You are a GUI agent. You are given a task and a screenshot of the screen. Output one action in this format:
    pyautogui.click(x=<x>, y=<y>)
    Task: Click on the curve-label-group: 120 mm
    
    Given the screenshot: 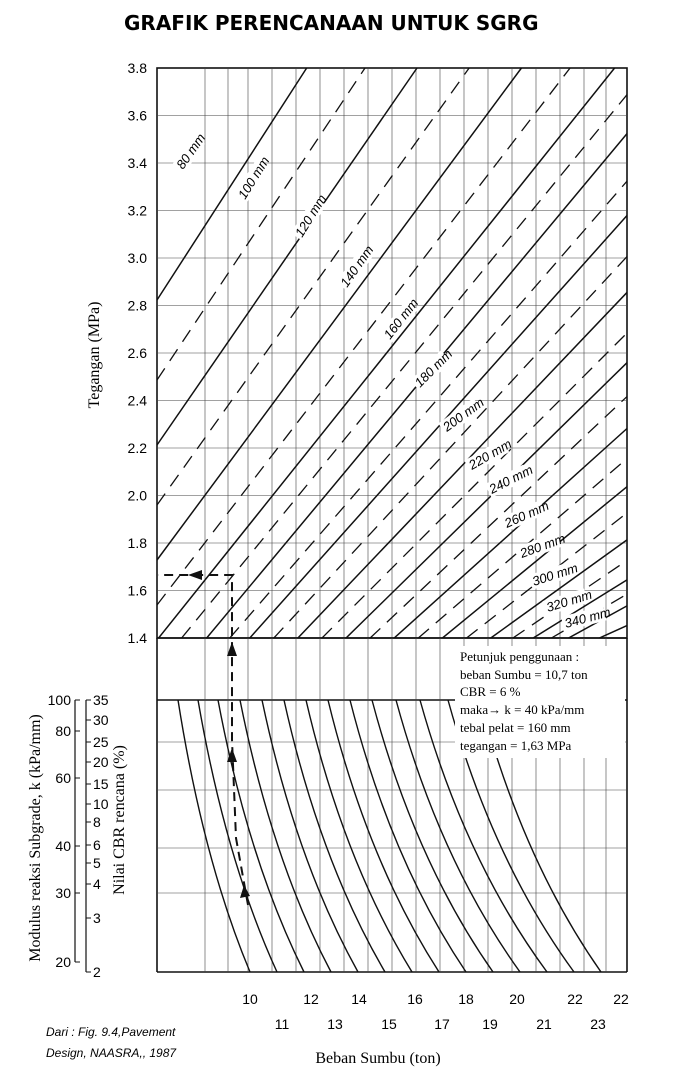 What is the action you would take?
    pyautogui.click(x=310, y=217)
    